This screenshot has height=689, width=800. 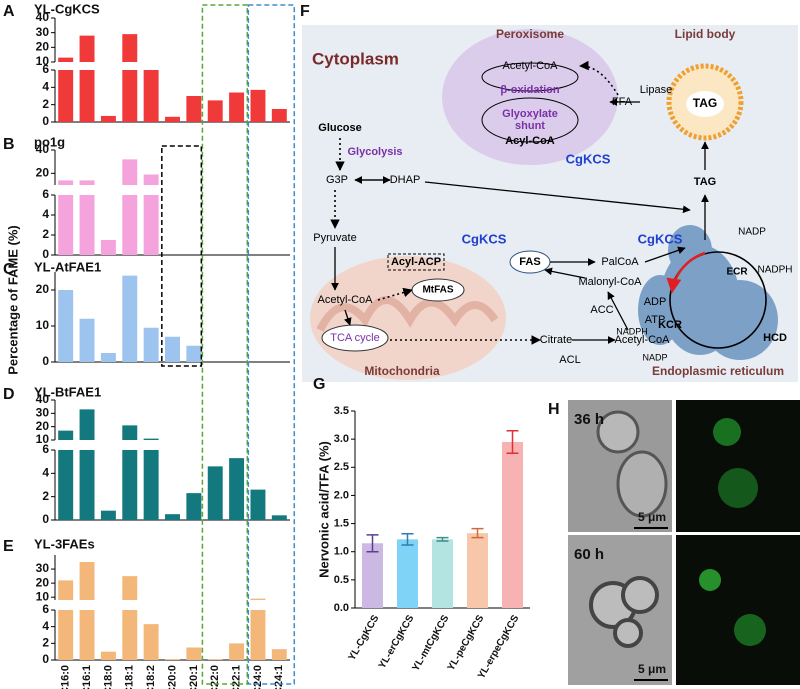 I want to click on diagram-label: KCR, so click(x=670, y=325).